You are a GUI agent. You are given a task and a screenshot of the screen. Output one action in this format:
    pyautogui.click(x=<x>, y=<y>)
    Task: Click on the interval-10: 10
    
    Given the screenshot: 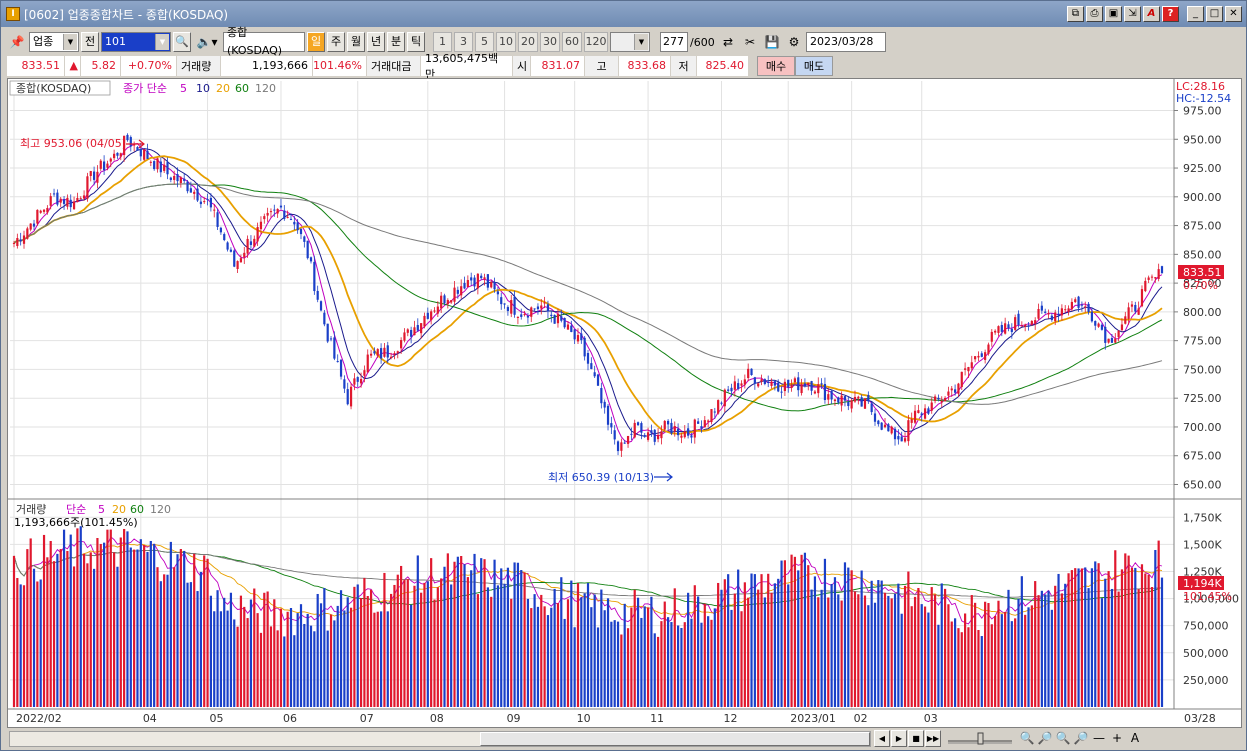 What is the action you would take?
    pyautogui.click(x=506, y=42)
    